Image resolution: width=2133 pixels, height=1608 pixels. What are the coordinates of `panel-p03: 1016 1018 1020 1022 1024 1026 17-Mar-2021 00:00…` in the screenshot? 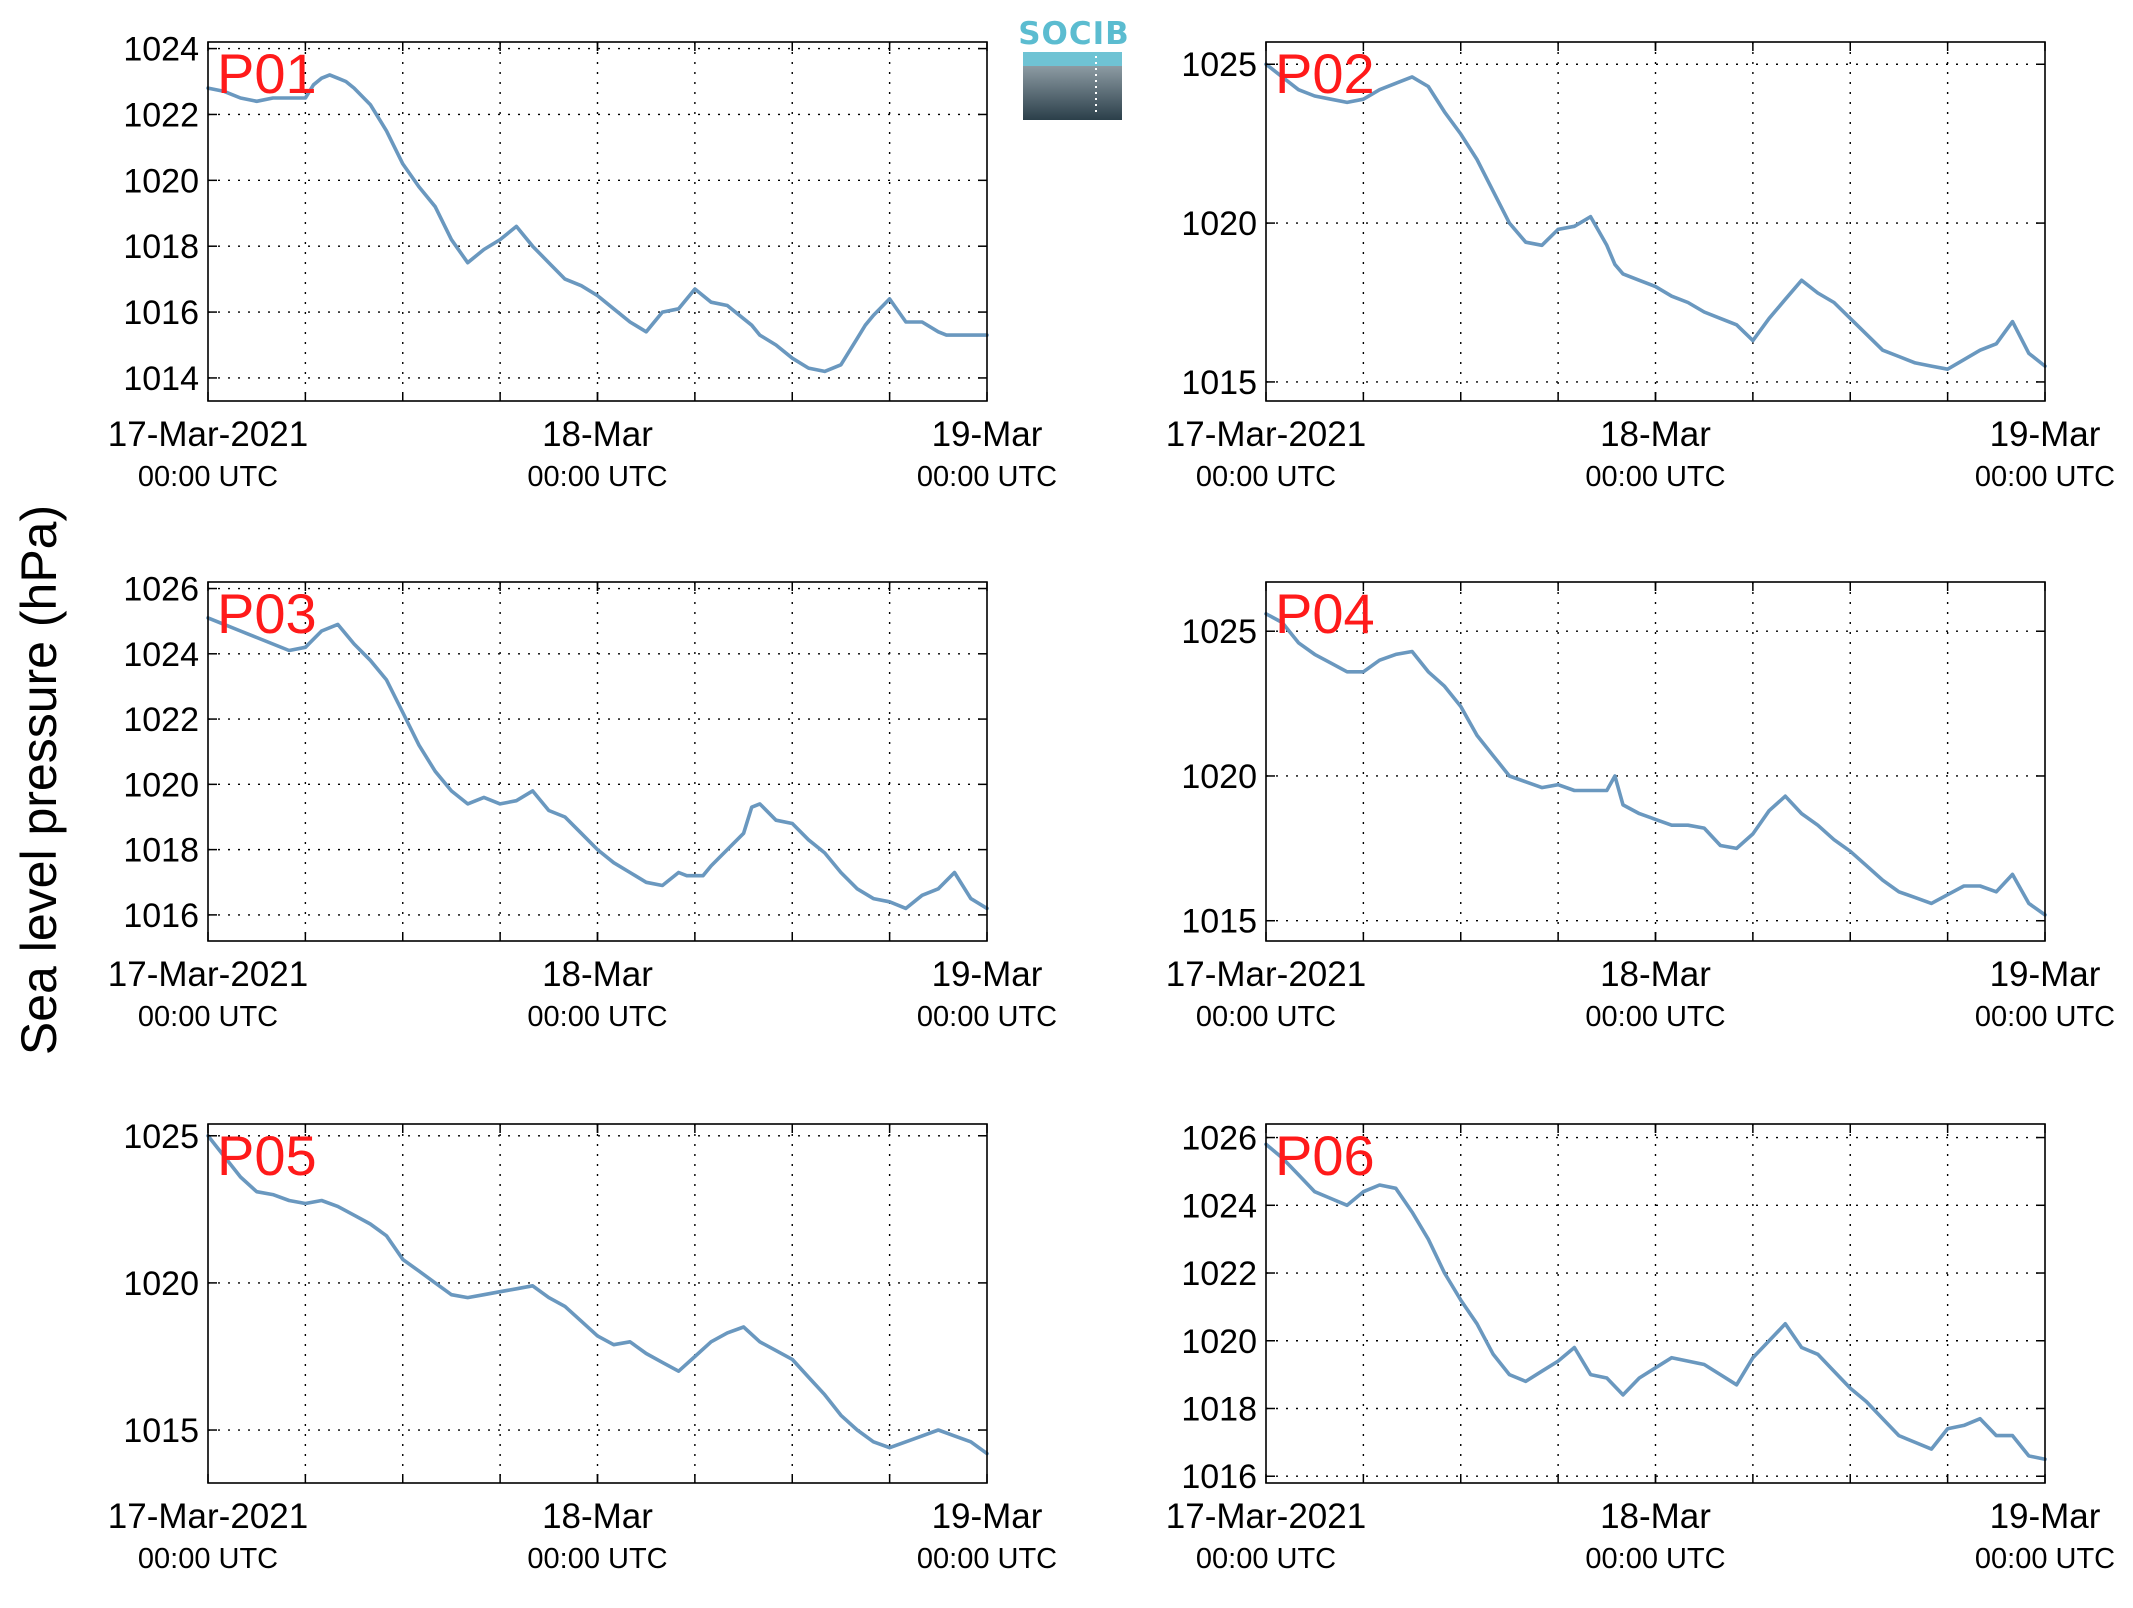 It's located at (582, 802).